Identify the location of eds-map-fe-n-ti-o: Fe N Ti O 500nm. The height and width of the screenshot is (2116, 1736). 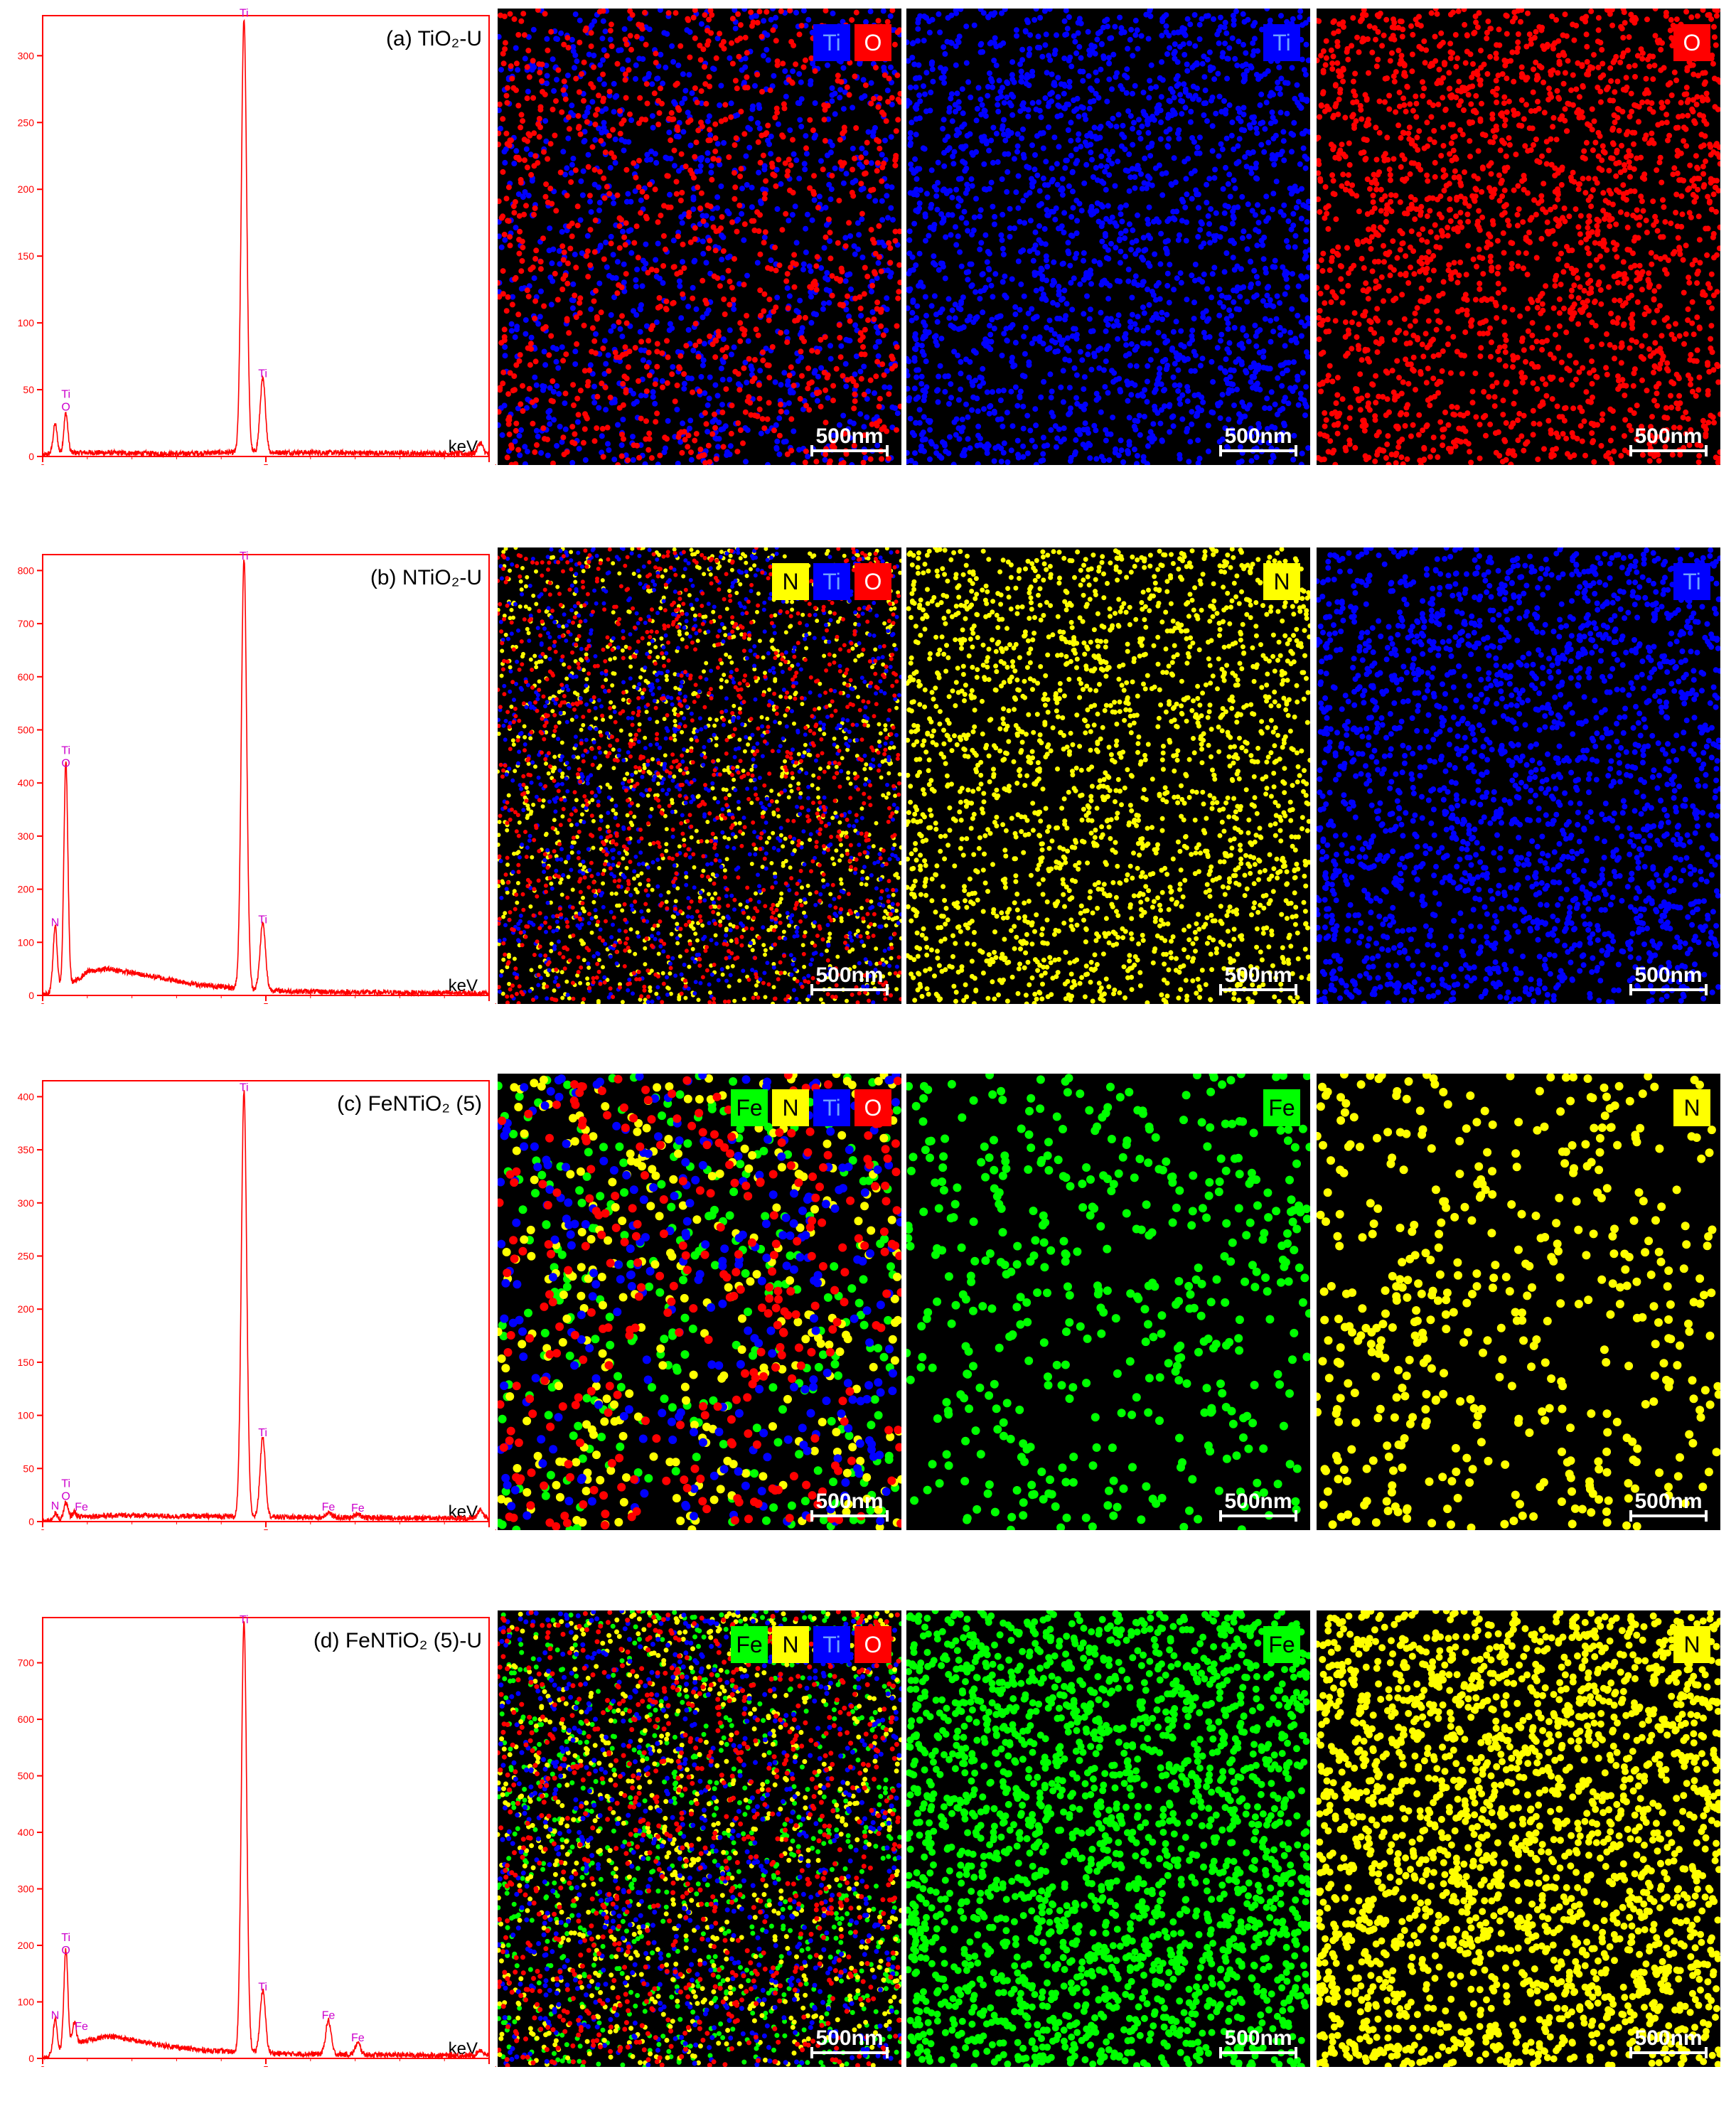
(699, 1839).